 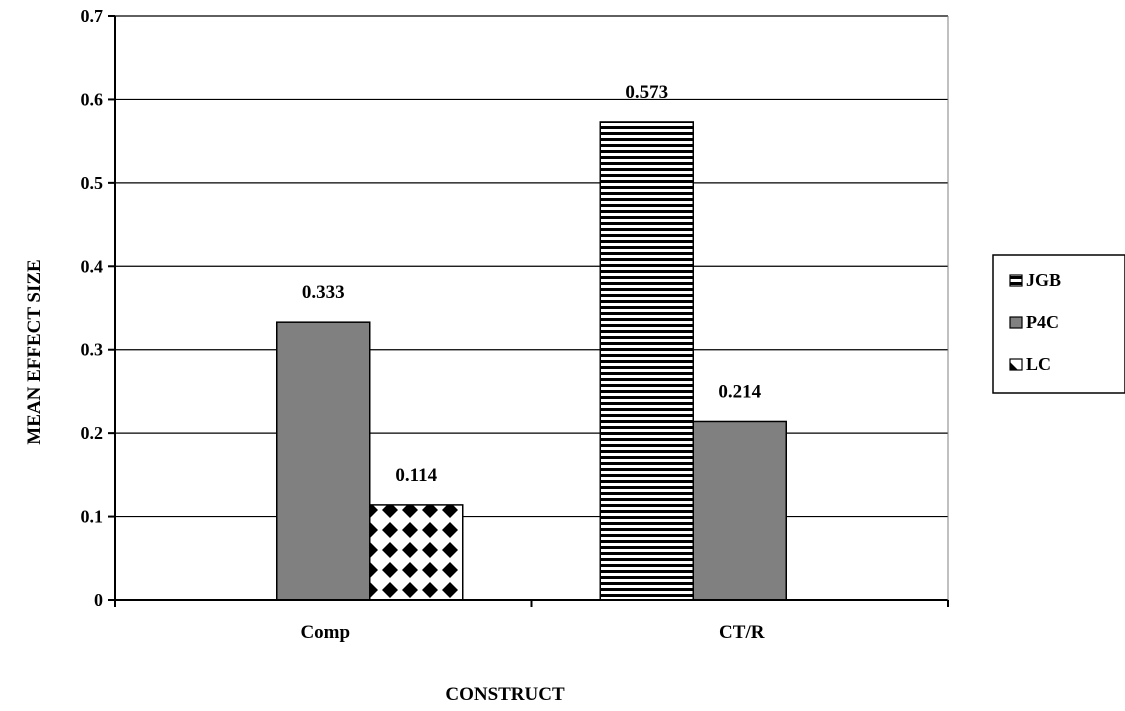 I want to click on bar-p4c-ctr, so click(x=739, y=510).